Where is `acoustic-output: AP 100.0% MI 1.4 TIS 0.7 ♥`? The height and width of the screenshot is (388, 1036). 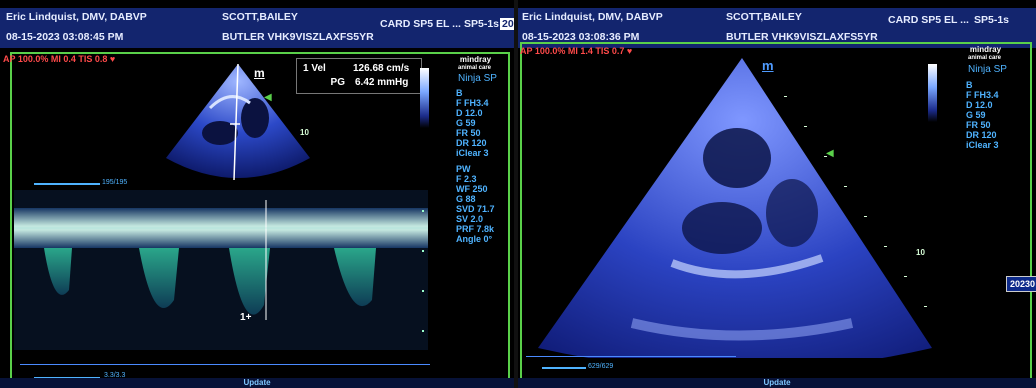 acoustic-output: AP 100.0% MI 1.4 TIS 0.7 ♥ is located at coordinates (576, 51).